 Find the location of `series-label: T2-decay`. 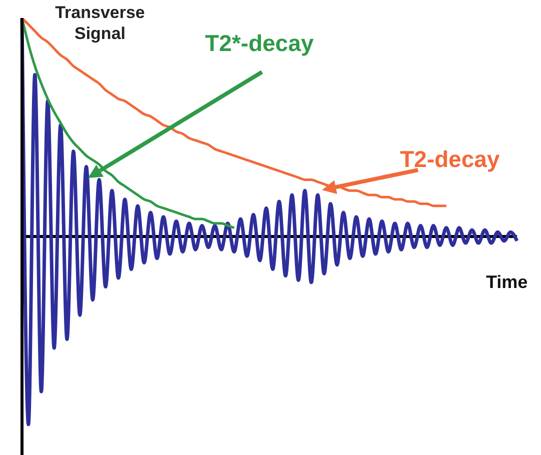

series-label: T2-decay is located at coordinates (450, 159).